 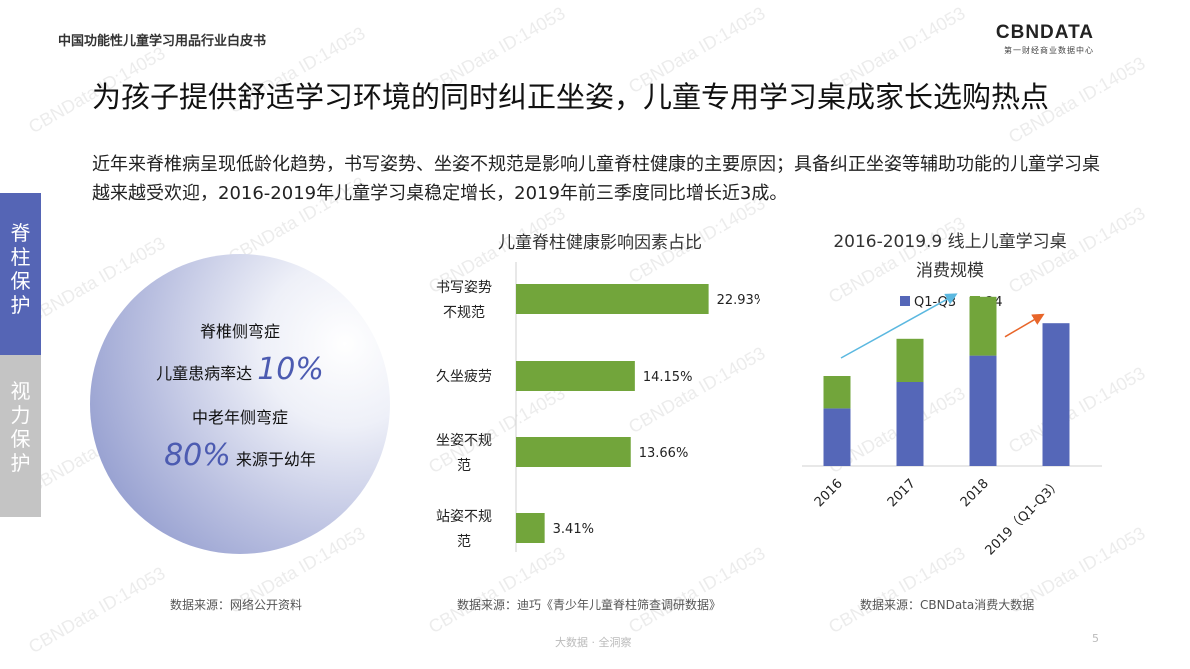 I want to click on chart1-value-label: 13.66%, so click(x=664, y=453).